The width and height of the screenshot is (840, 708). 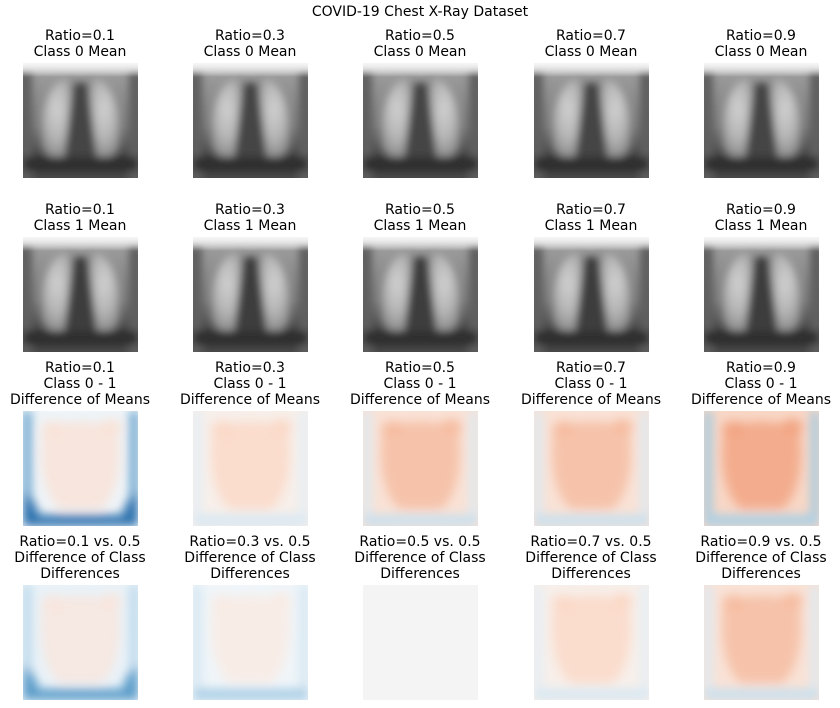 I want to click on panel-title-line: Ratio=0.9 vs. 0.5, so click(x=761, y=542).